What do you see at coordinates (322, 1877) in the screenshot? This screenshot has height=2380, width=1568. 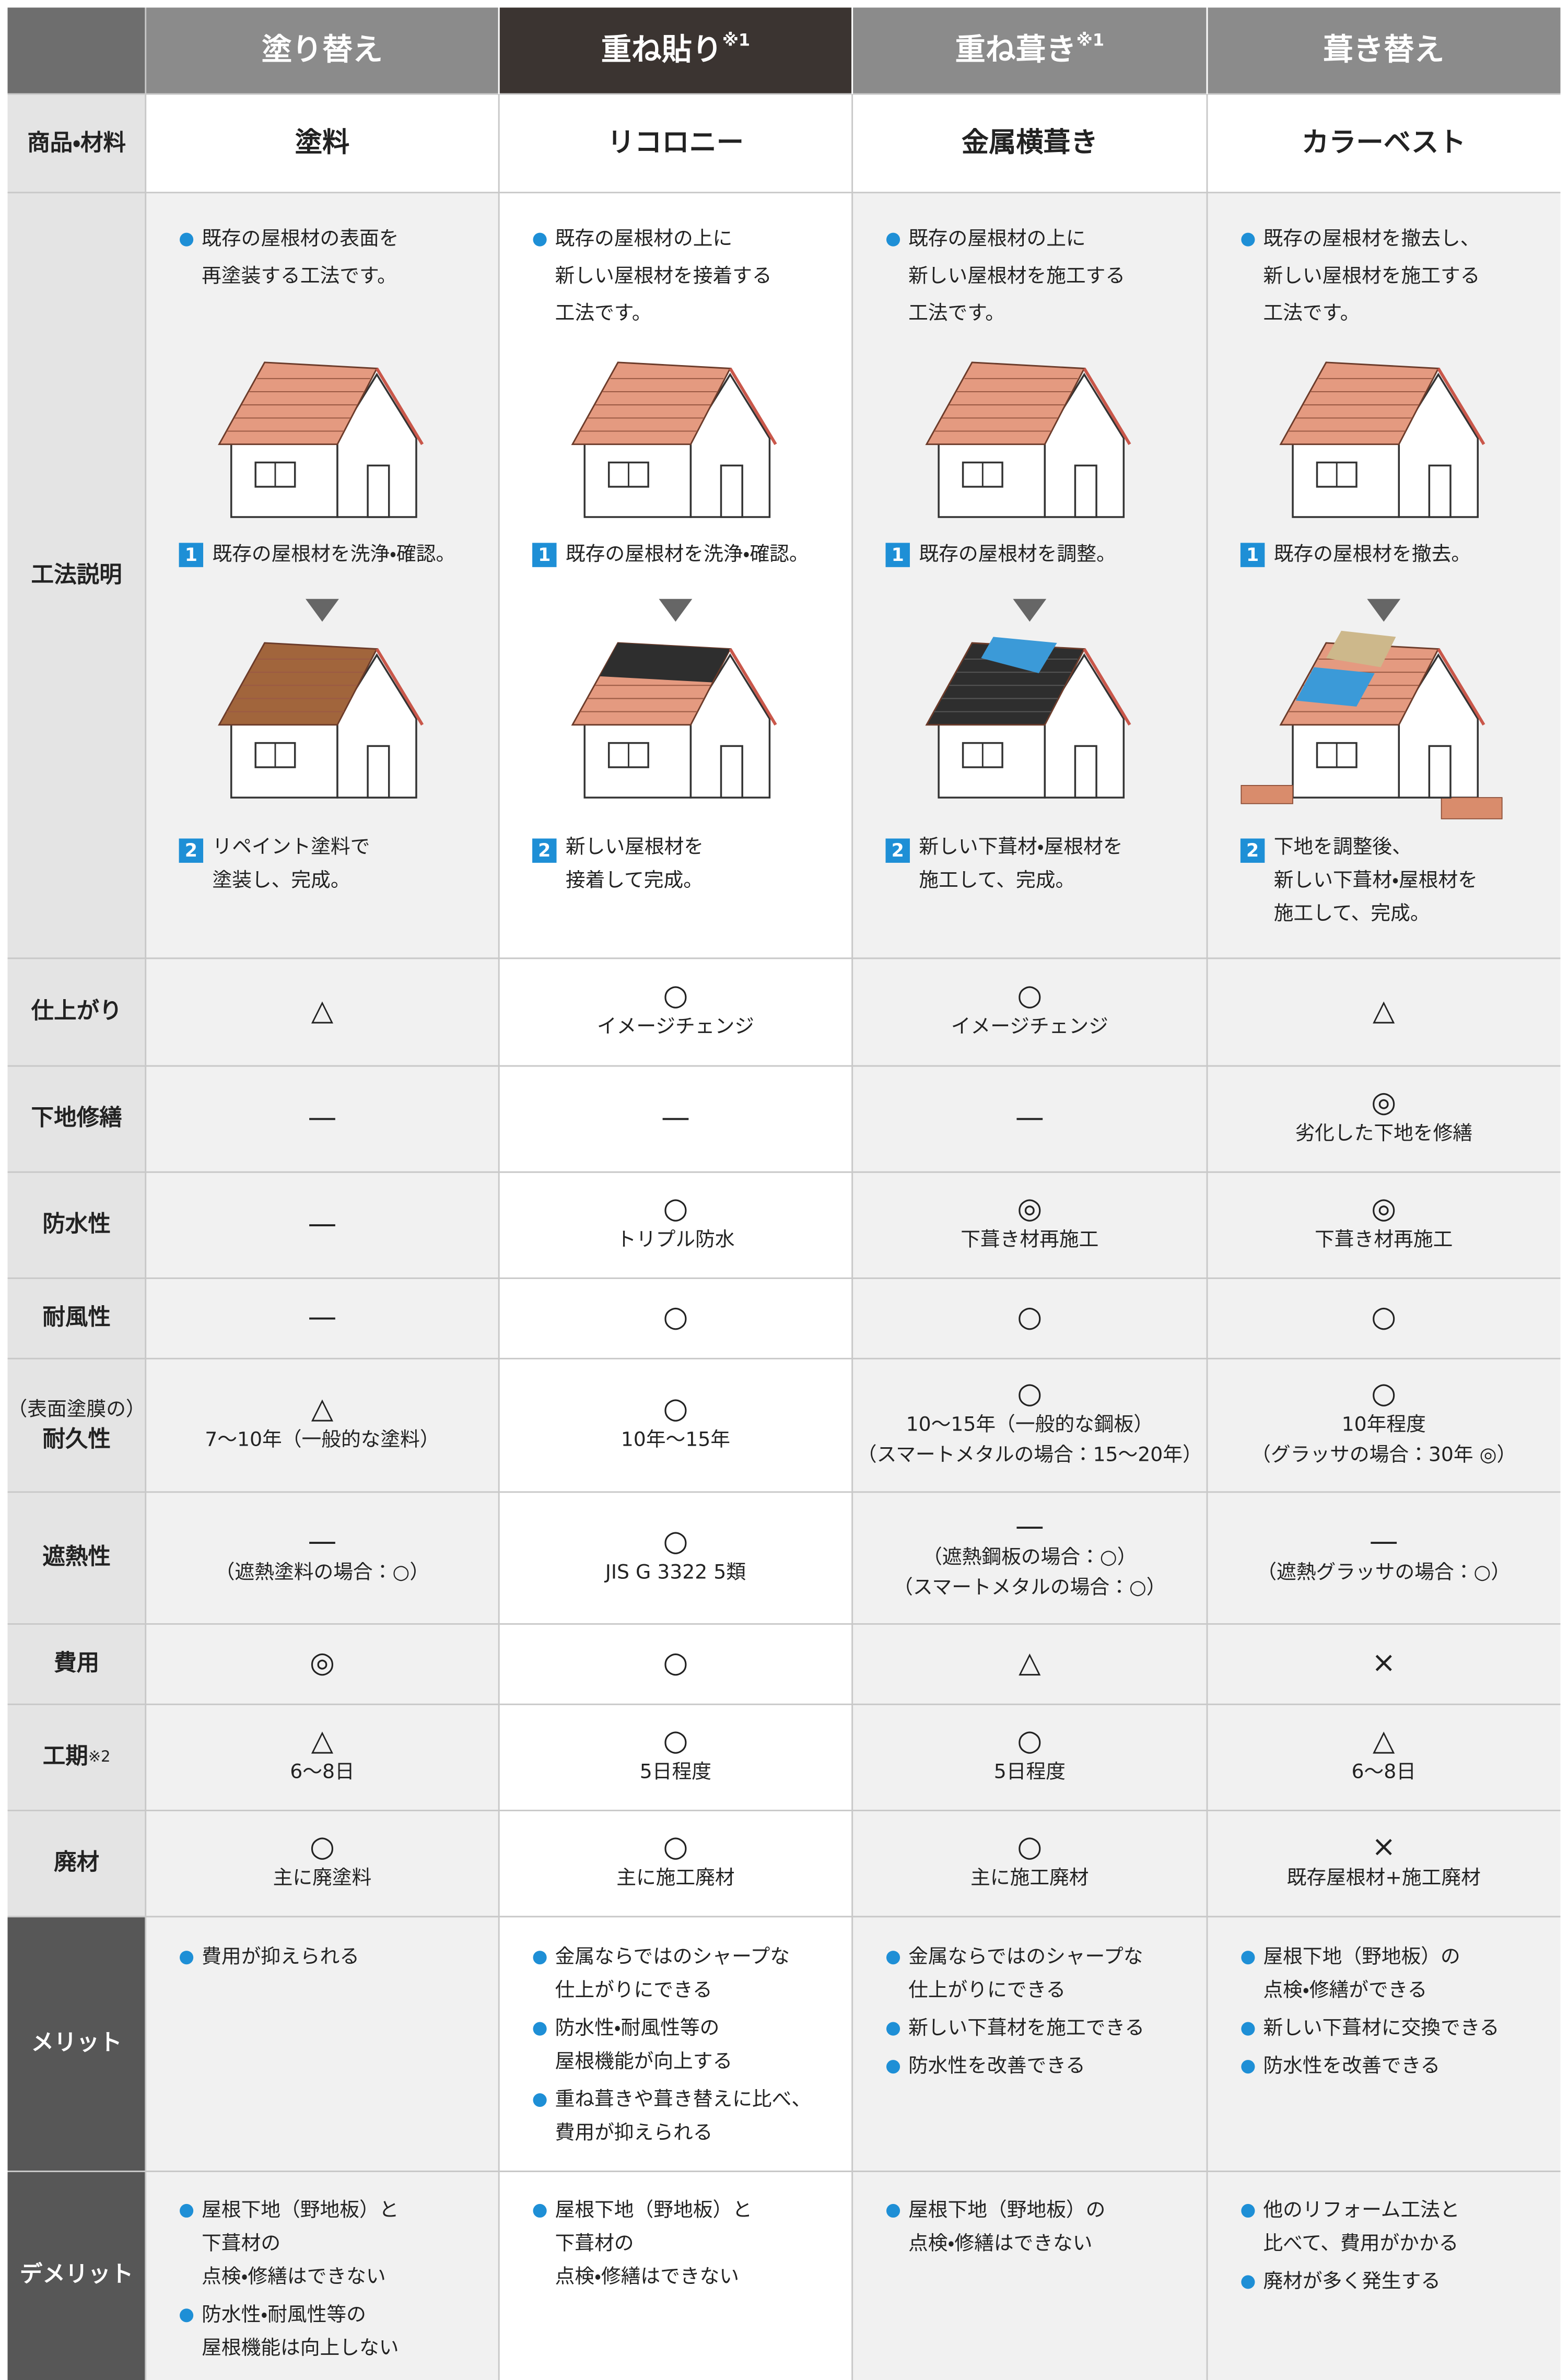 I see `rating-note: 主に廃塗料` at bounding box center [322, 1877].